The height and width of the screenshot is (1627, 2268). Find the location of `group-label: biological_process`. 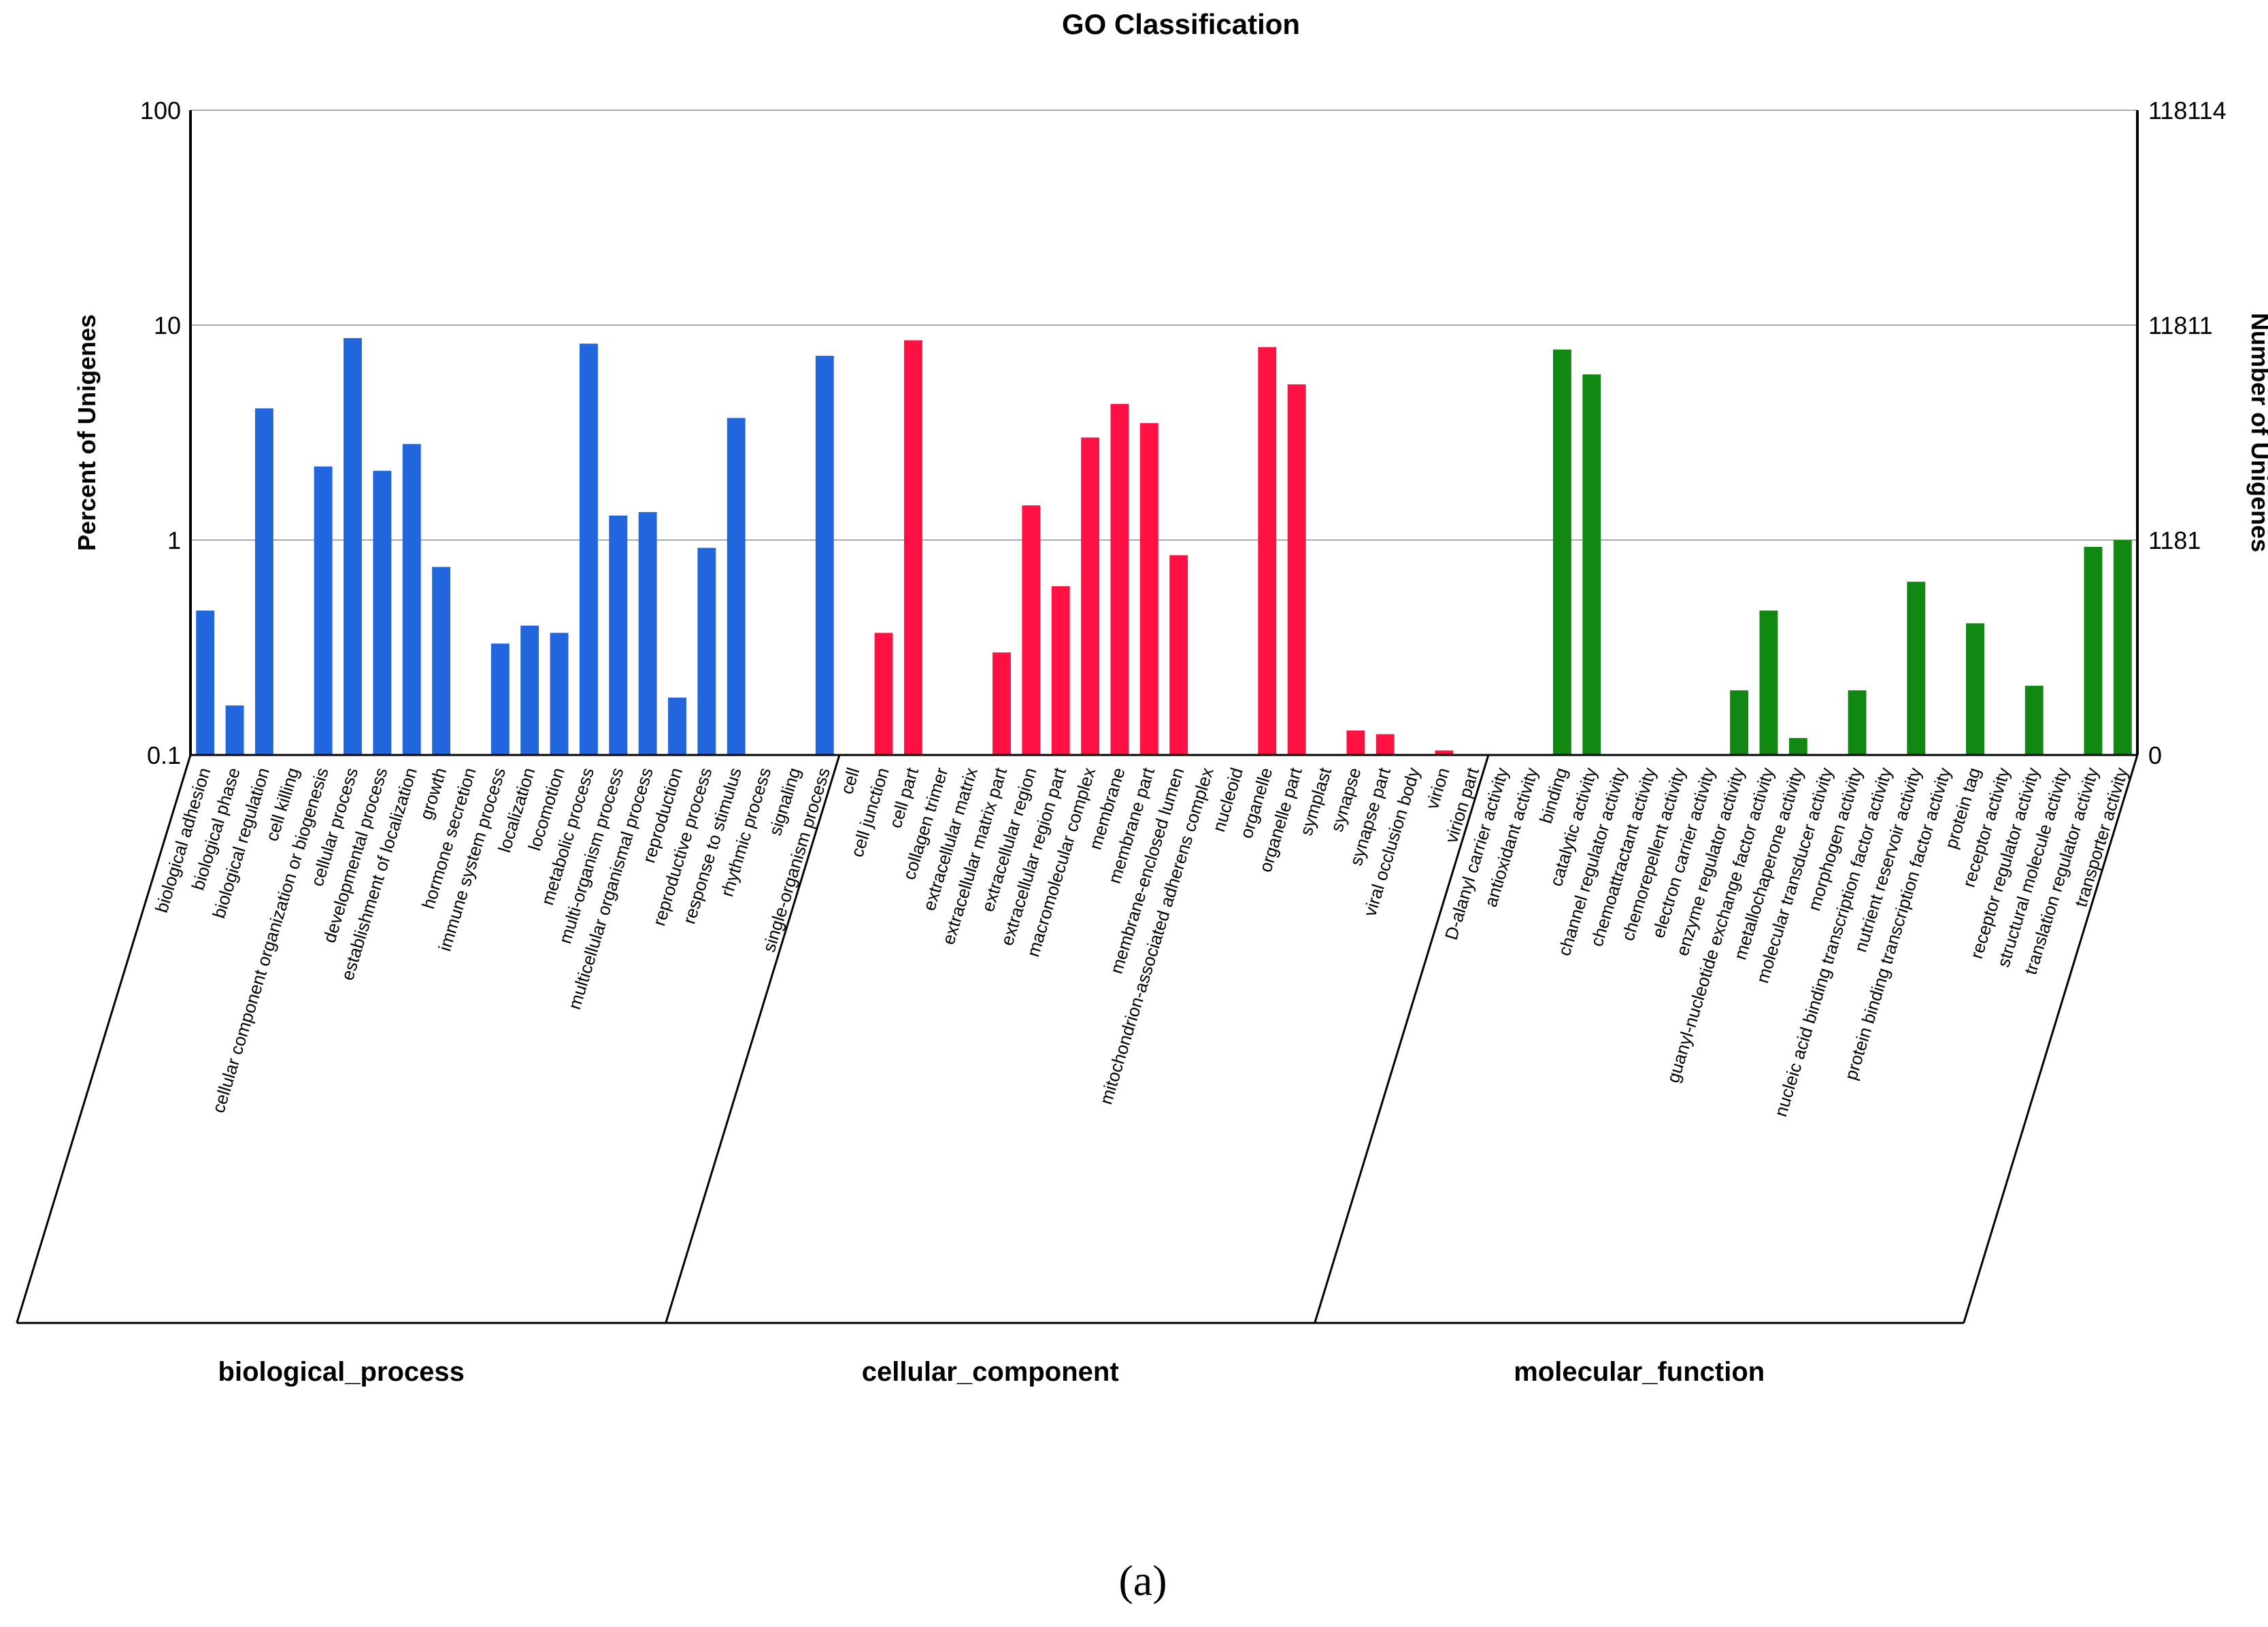

group-label: biological_process is located at coordinates (342, 1372).